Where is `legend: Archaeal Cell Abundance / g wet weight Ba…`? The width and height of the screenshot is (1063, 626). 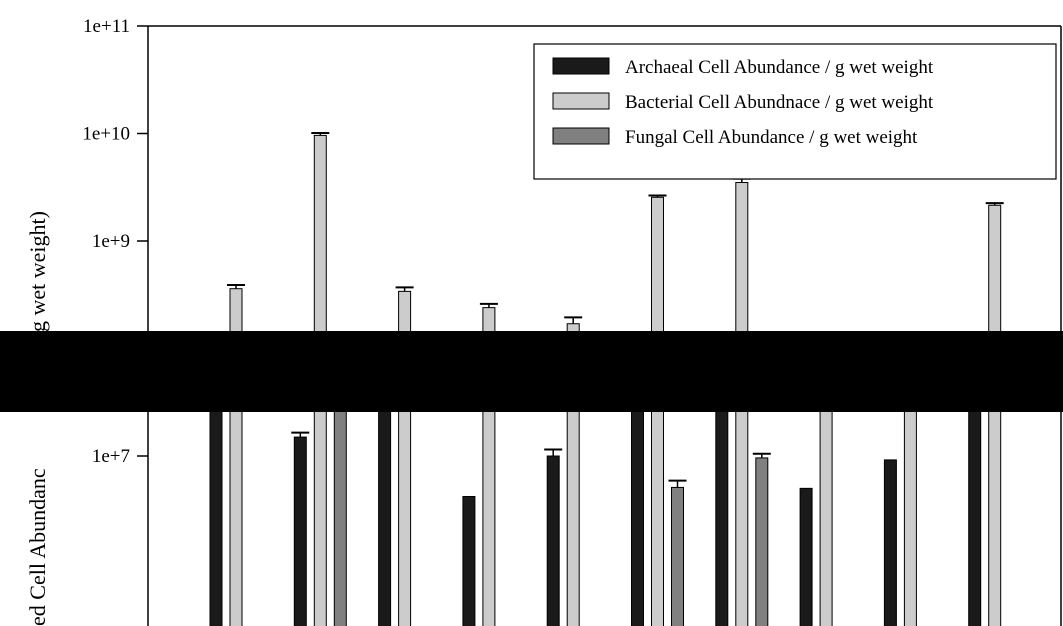
legend: Archaeal Cell Abundance / g wet weight Ba… is located at coordinates (795, 111).